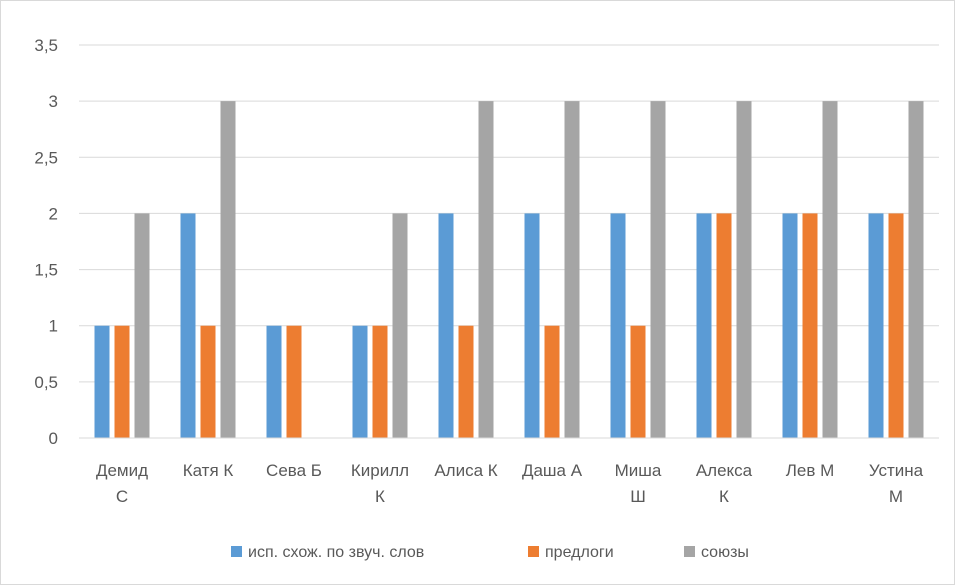 This screenshot has height=585, width=955. Describe the element at coordinates (53, 101) in the screenshot. I see `y-tick-label: 3` at that location.